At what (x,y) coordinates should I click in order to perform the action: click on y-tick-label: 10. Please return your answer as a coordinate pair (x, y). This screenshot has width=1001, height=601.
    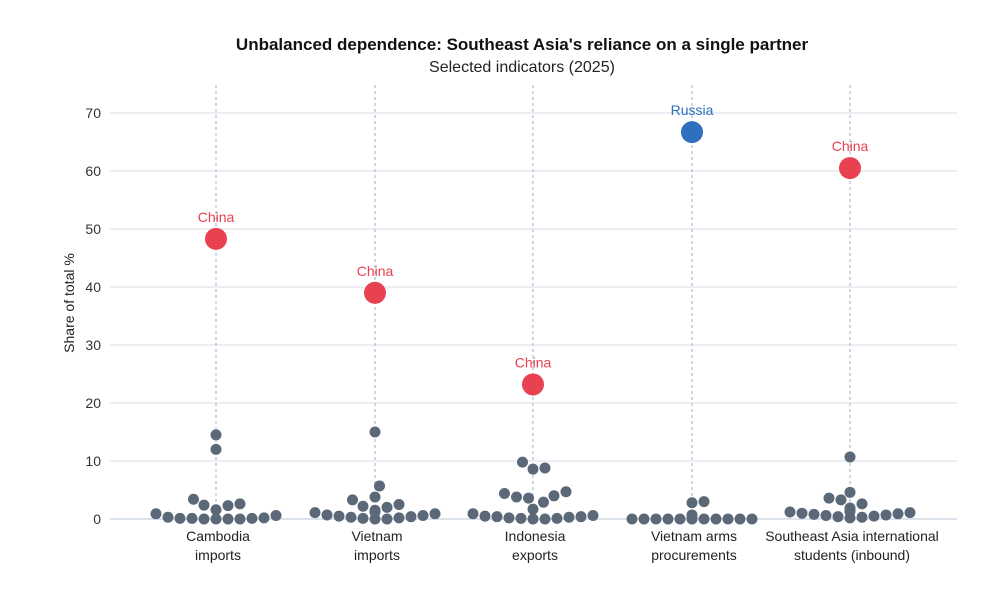
    Looking at the image, I should click on (93, 461).